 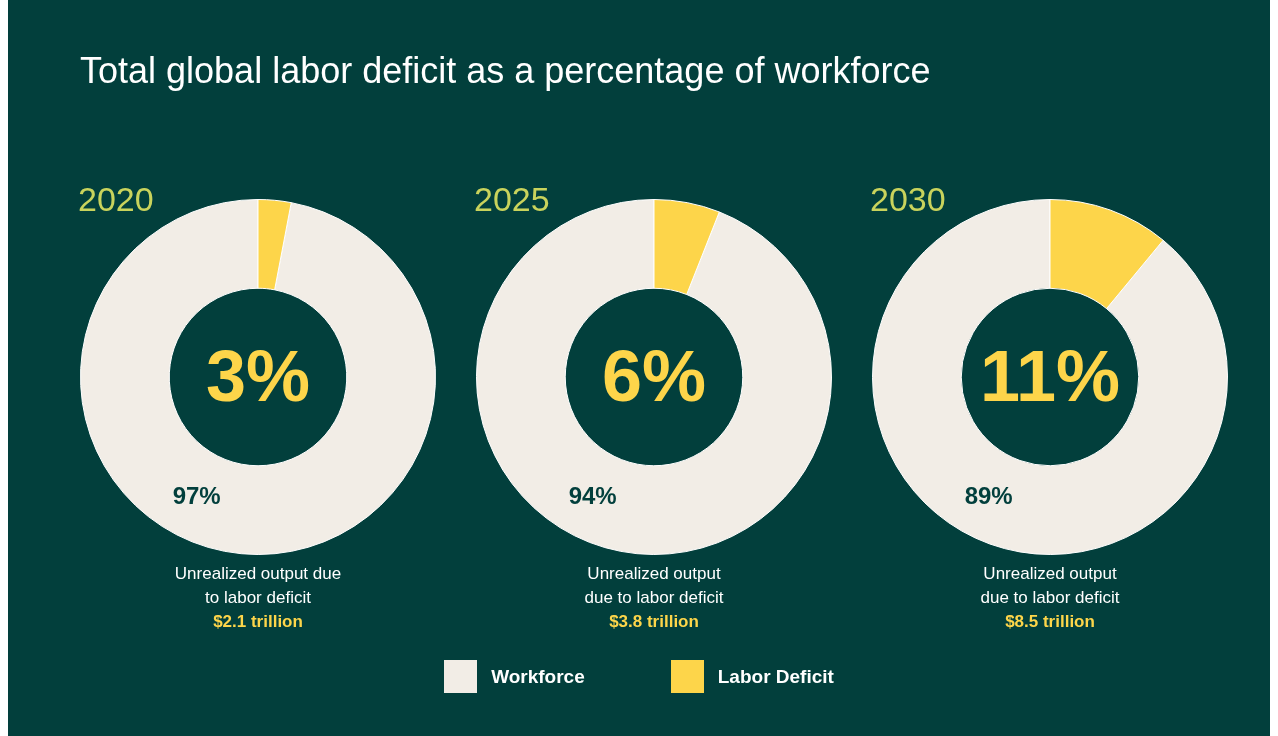 I want to click on text: $8.5 trillion, so click(x=1050, y=622).